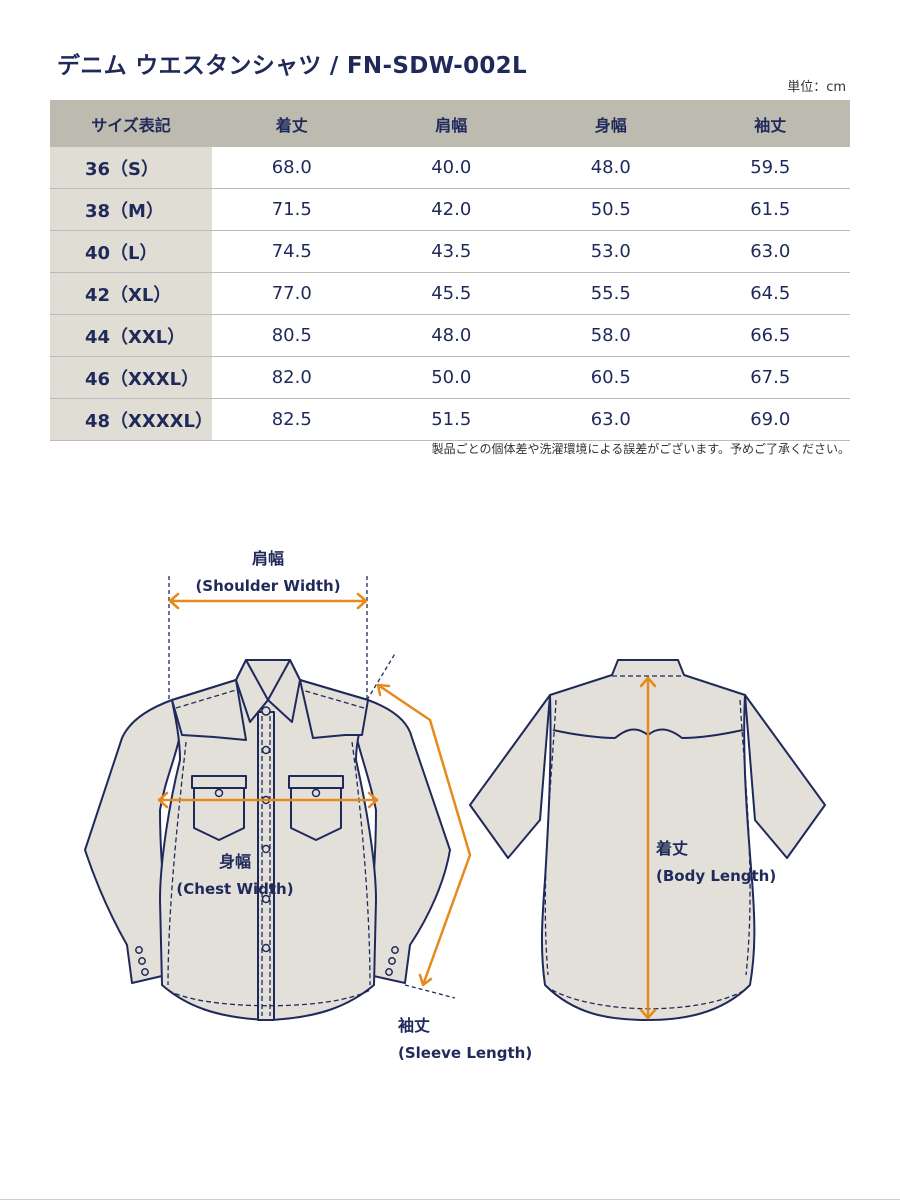  I want to click on measurement-cell: 43.5, so click(451, 251).